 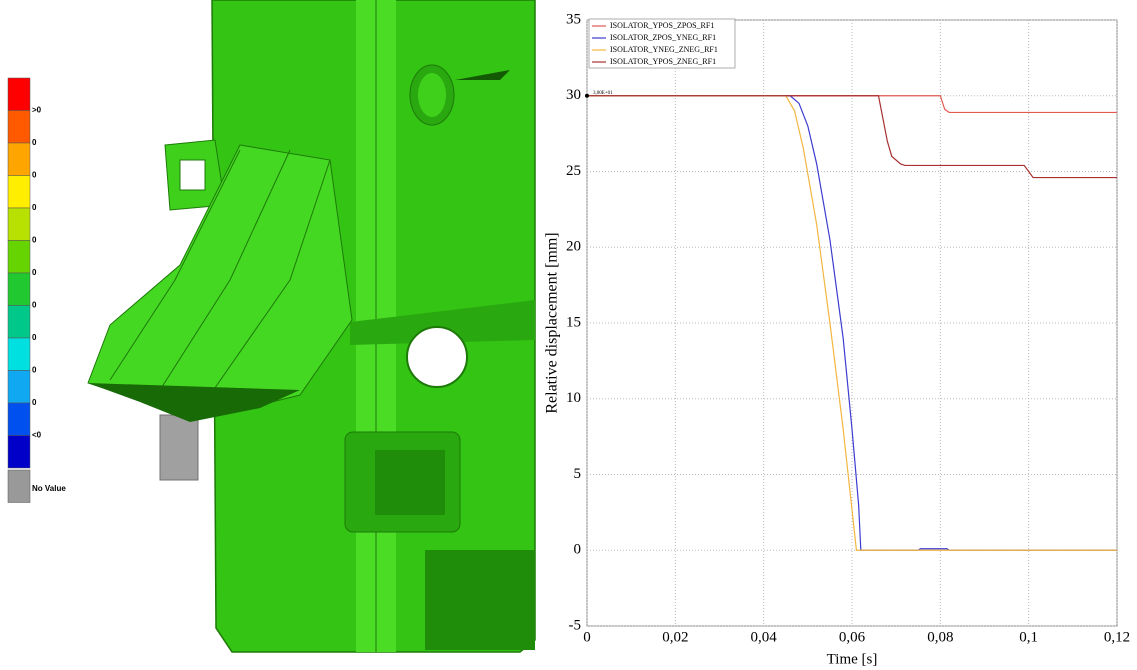 I want to click on color-label: >0, so click(x=37, y=110).